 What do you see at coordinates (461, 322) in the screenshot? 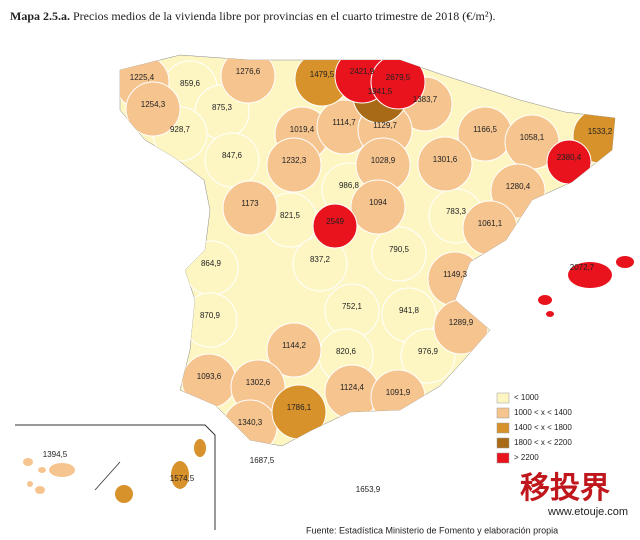
I see `province-value: 1289,9` at bounding box center [461, 322].